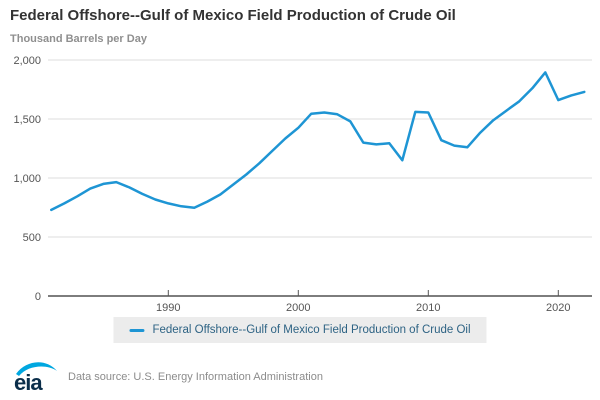 The width and height of the screenshot is (600, 400). I want to click on x-tick-label: 2010, so click(428, 308).